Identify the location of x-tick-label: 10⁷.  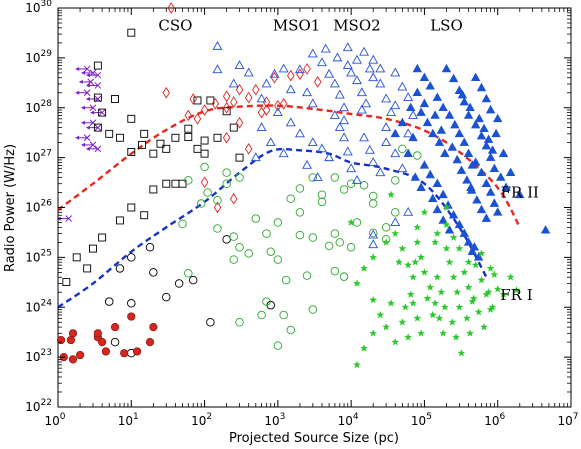
(567, 420).